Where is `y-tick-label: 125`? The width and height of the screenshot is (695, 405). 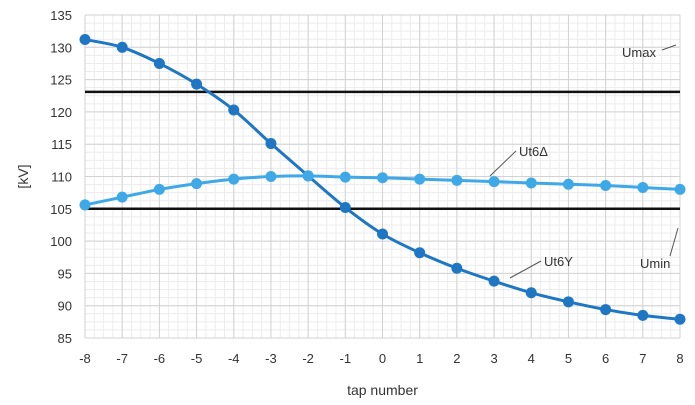
y-tick-label: 125 is located at coordinates (61, 80).